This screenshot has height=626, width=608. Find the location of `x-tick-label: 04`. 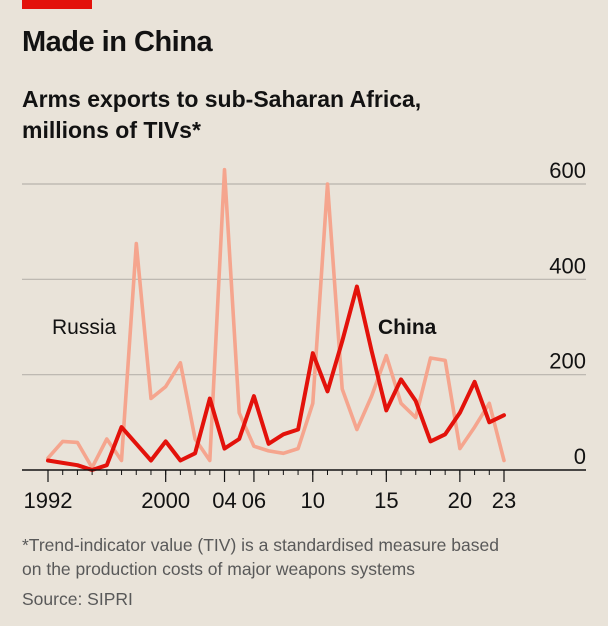

x-tick-label: 04 is located at coordinates (224, 500).